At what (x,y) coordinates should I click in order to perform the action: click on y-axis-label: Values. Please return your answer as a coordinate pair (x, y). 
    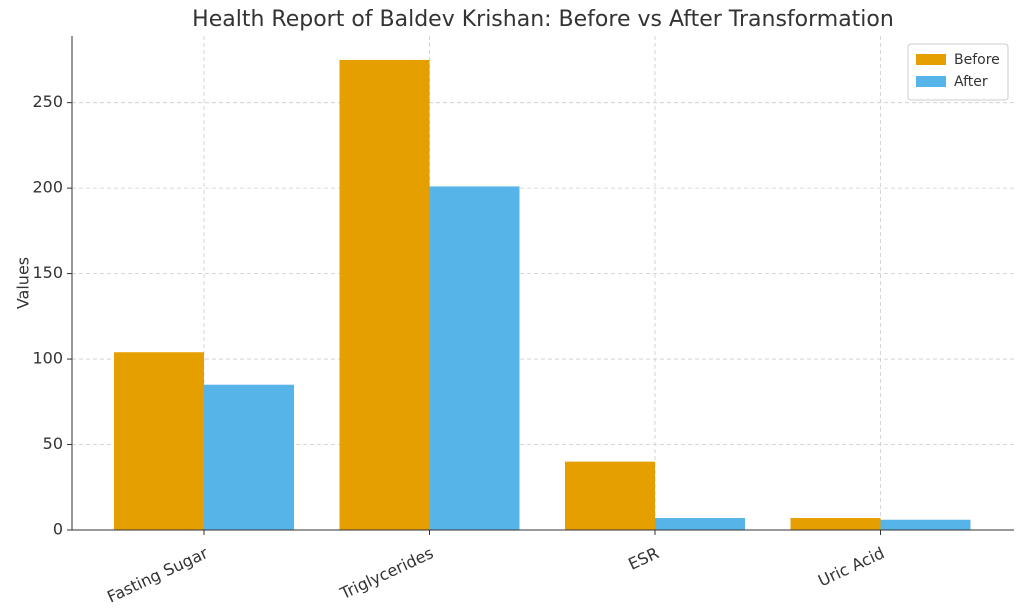
    Looking at the image, I should click on (23, 283).